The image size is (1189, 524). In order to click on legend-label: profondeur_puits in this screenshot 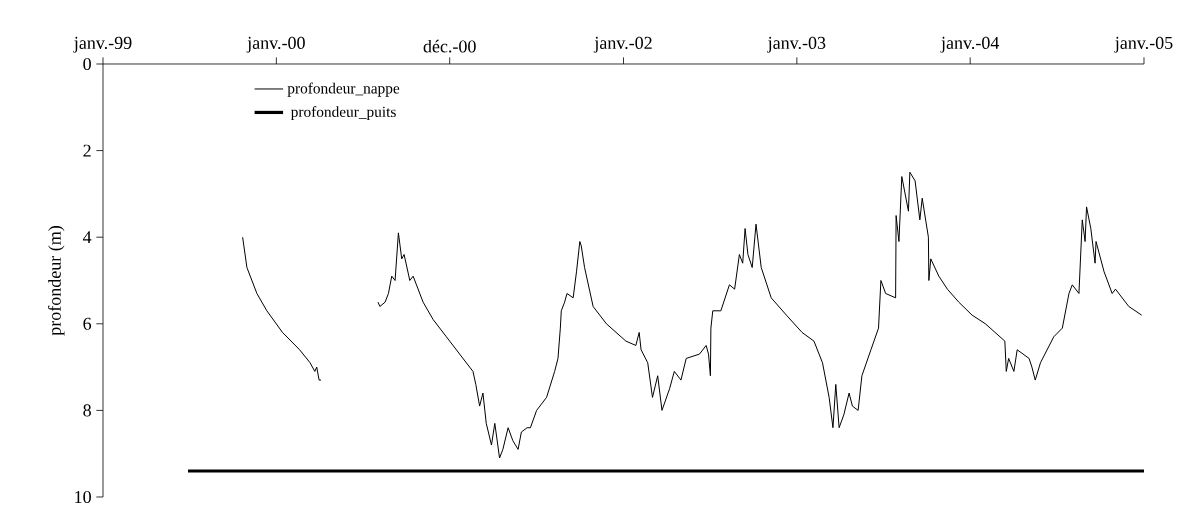, I will do `click(343, 113)`.